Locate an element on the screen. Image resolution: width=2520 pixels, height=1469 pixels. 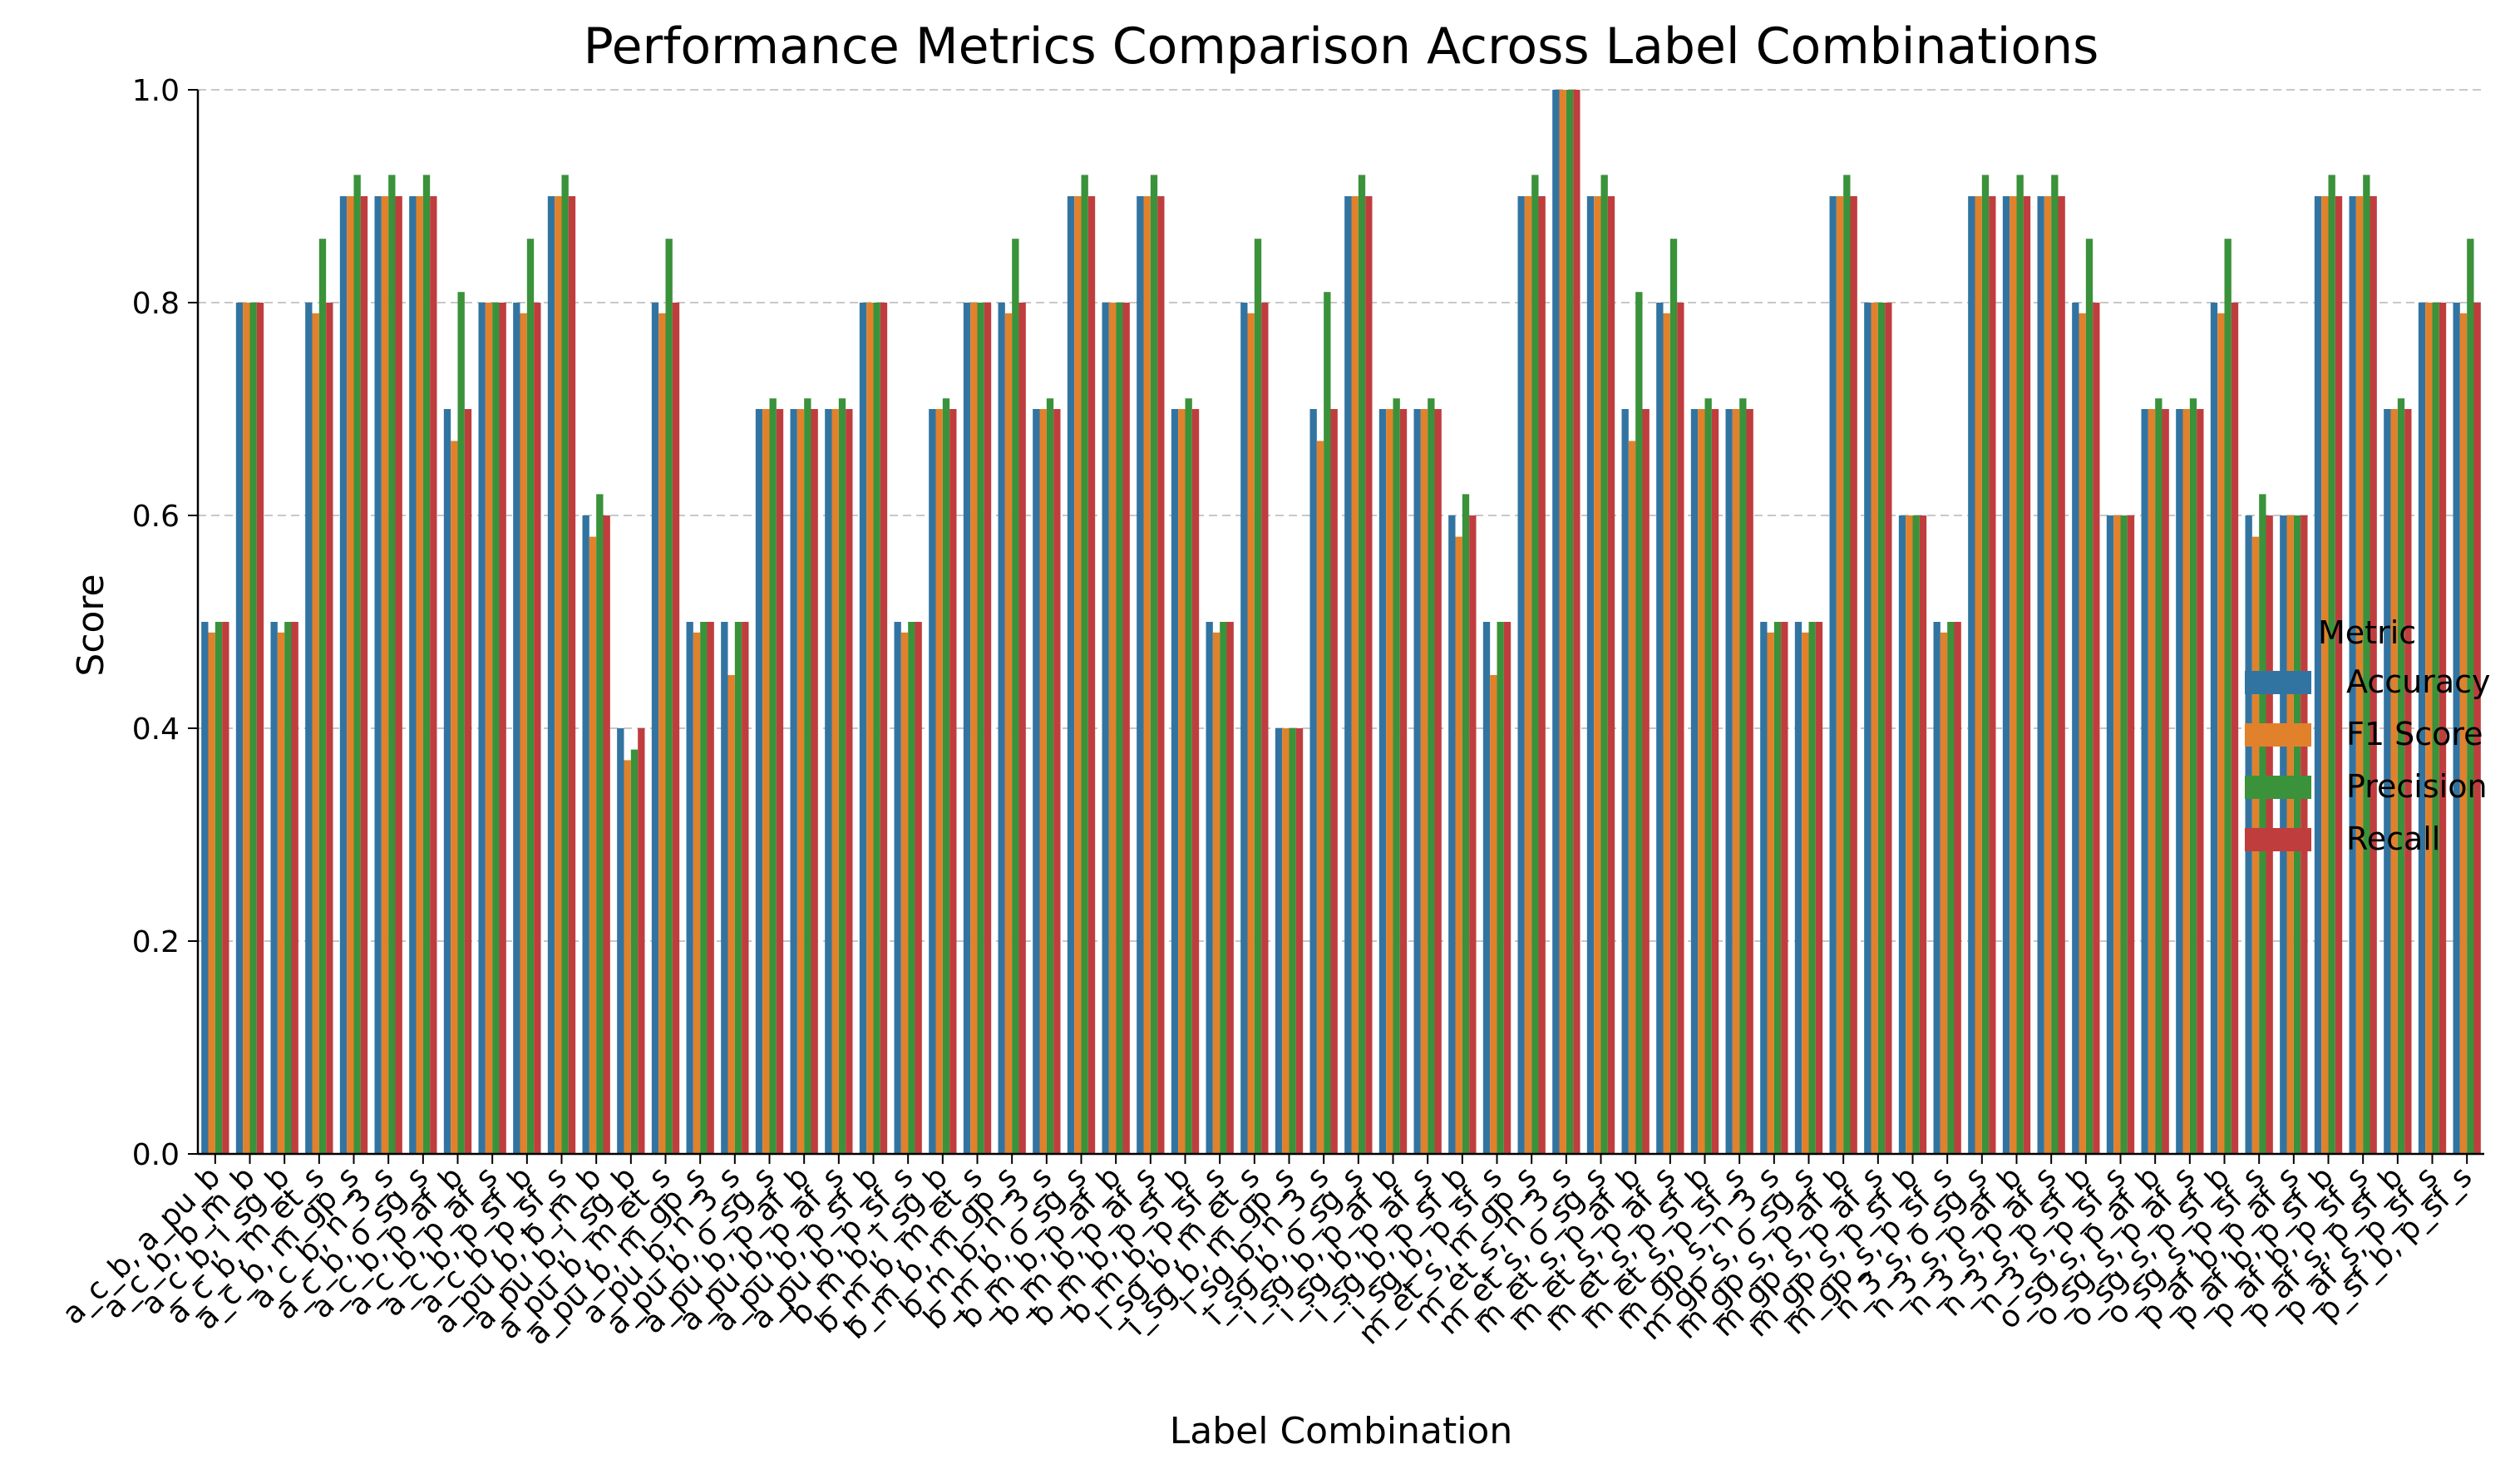
y-tick-label: 0.0 is located at coordinates (156, 1155).